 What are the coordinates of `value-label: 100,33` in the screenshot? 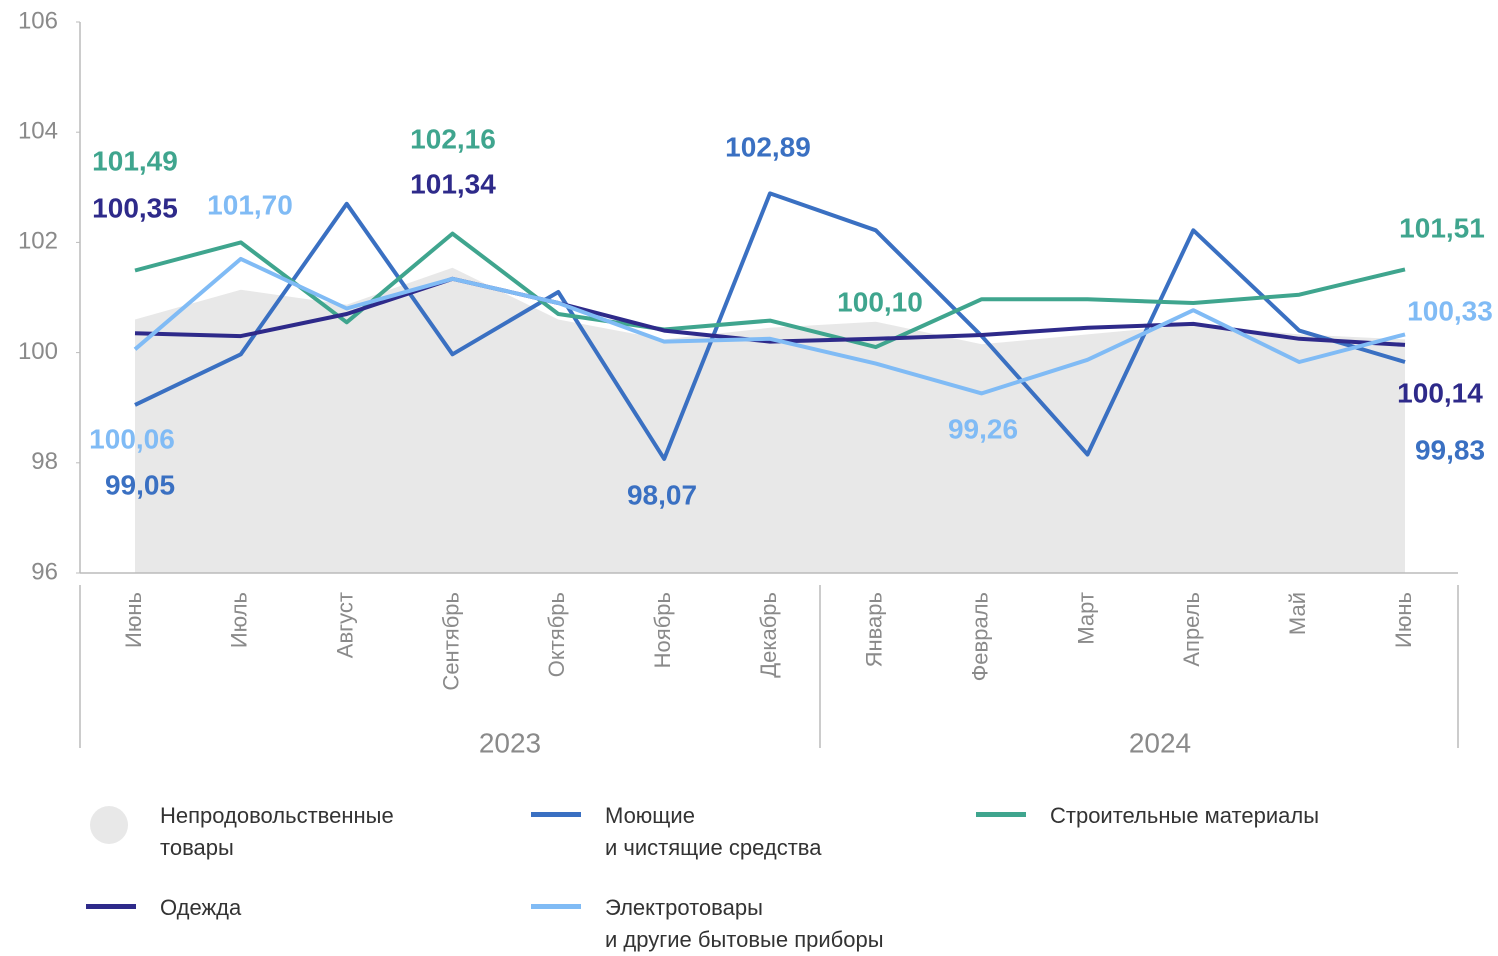 It's located at (1450, 310).